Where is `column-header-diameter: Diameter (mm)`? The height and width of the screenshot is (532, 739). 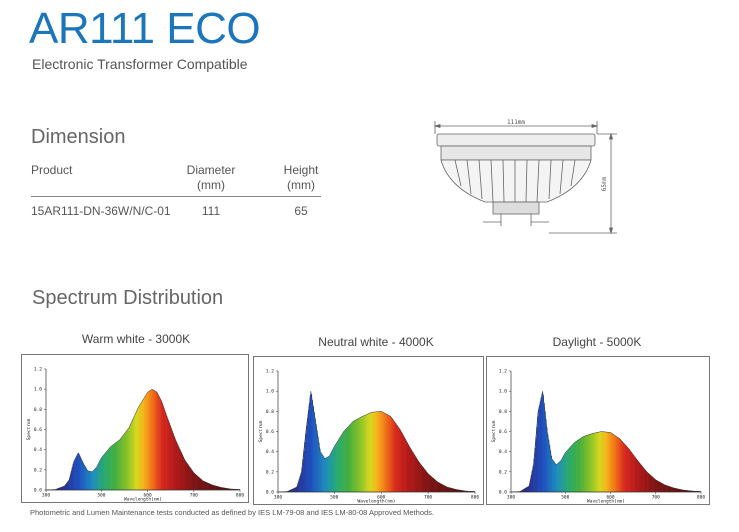 column-header-diameter: Diameter (mm) is located at coordinates (211, 177).